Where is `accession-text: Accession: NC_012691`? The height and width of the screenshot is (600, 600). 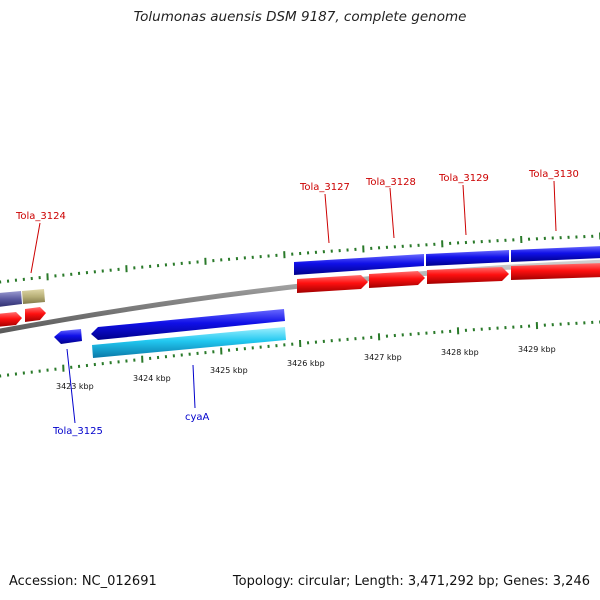
accession-text: Accession: NC_012691 is located at coordinates (83, 581).